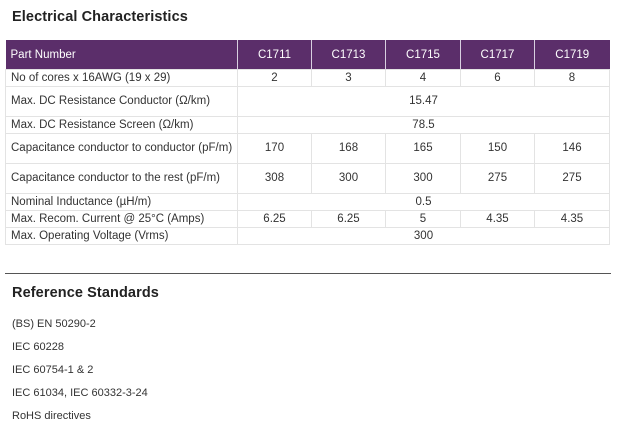 Image resolution: width=617 pixels, height=429 pixels. What do you see at coordinates (423, 101) in the screenshot?
I see `cell-value-spanning: 15.47` at bounding box center [423, 101].